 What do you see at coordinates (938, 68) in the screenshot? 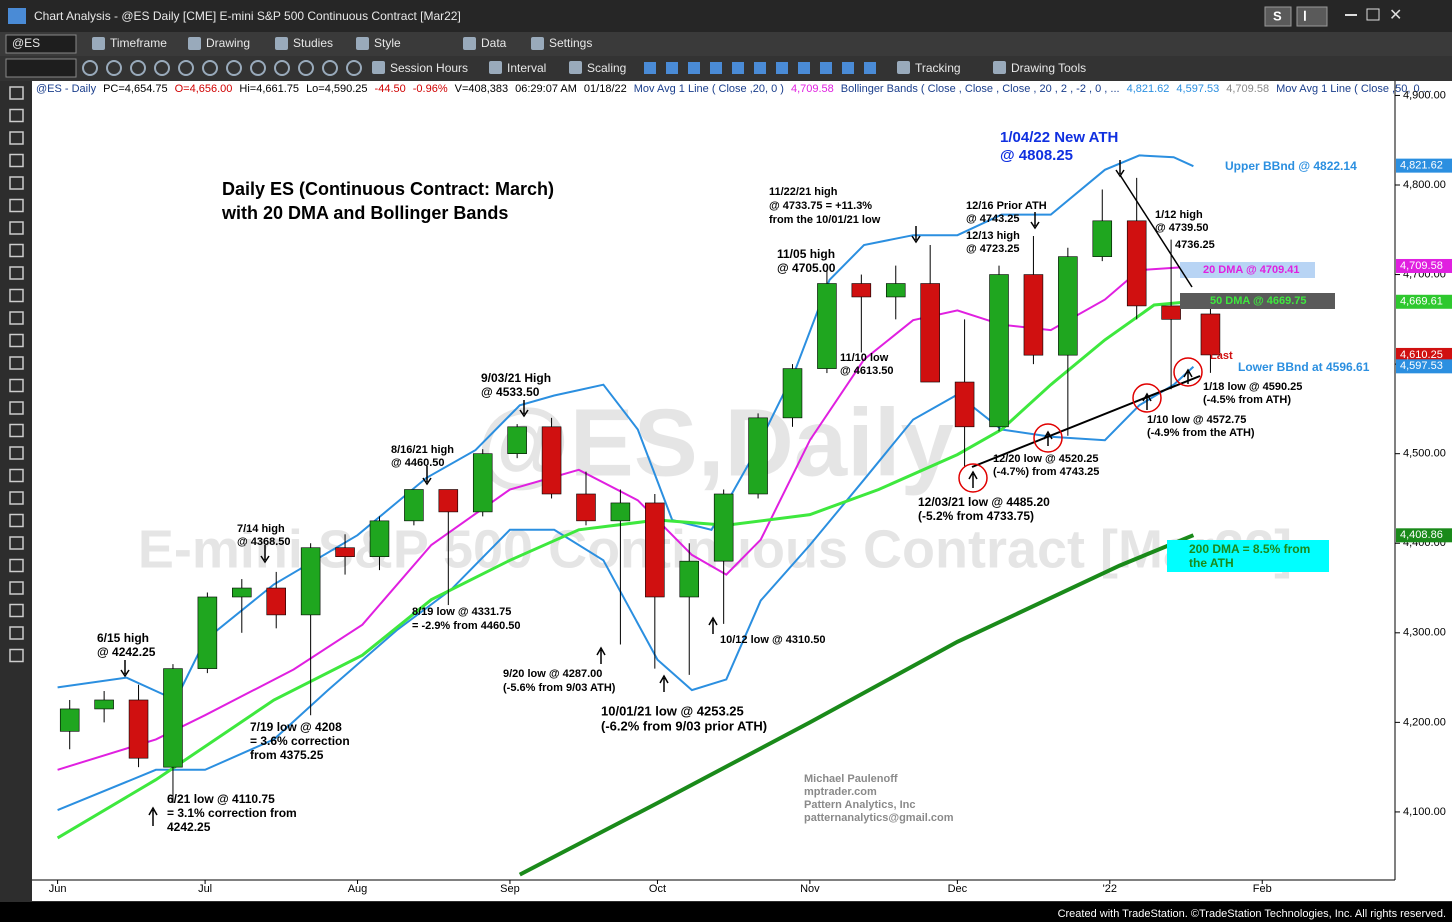
I see `toolbar-button: Tracking` at bounding box center [938, 68].